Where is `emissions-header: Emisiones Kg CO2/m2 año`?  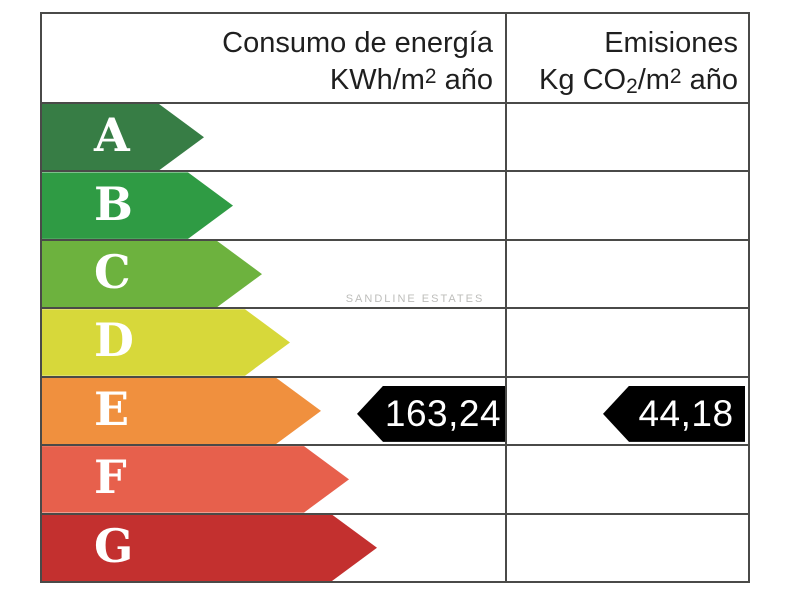
emissions-header: Emisiones Kg CO2/m2 año is located at coordinates (626, 58).